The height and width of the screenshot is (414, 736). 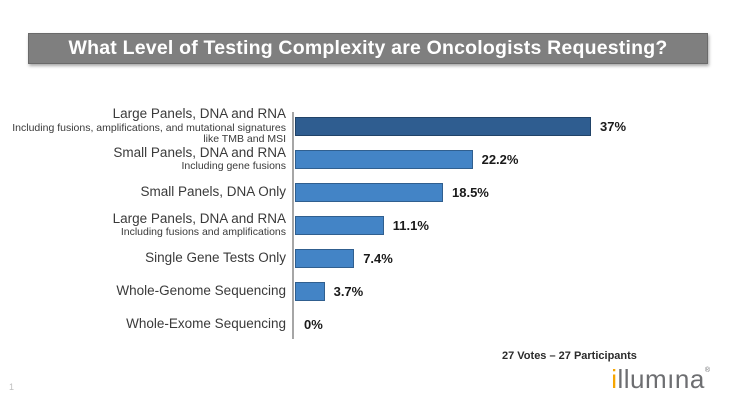 What do you see at coordinates (213, 192) in the screenshot?
I see `category-label: Small Panels, DNA Only` at bounding box center [213, 192].